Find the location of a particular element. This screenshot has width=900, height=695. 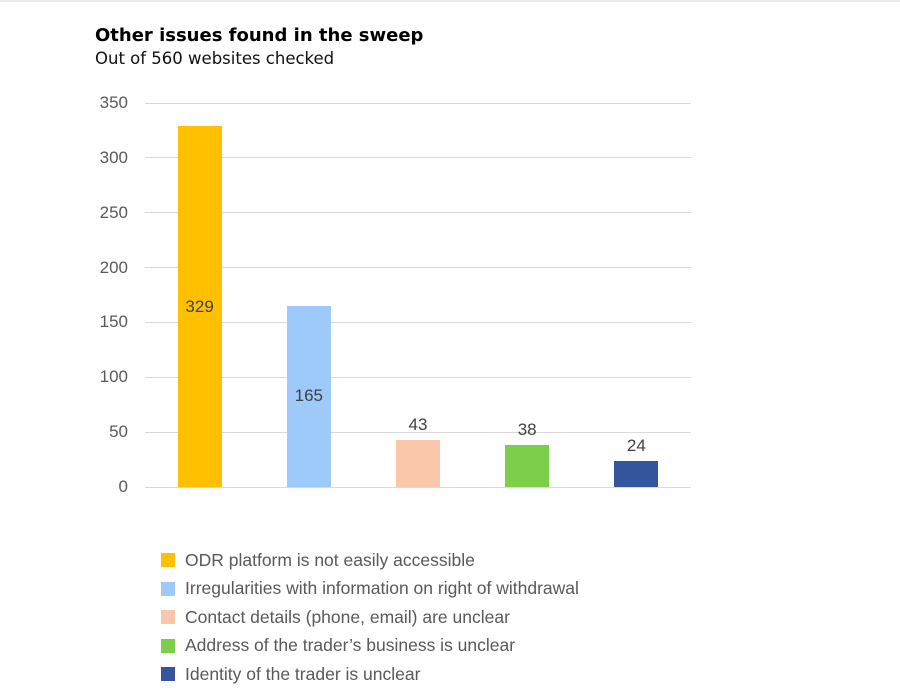

bar-value-label-5: 24 is located at coordinates (636, 445).